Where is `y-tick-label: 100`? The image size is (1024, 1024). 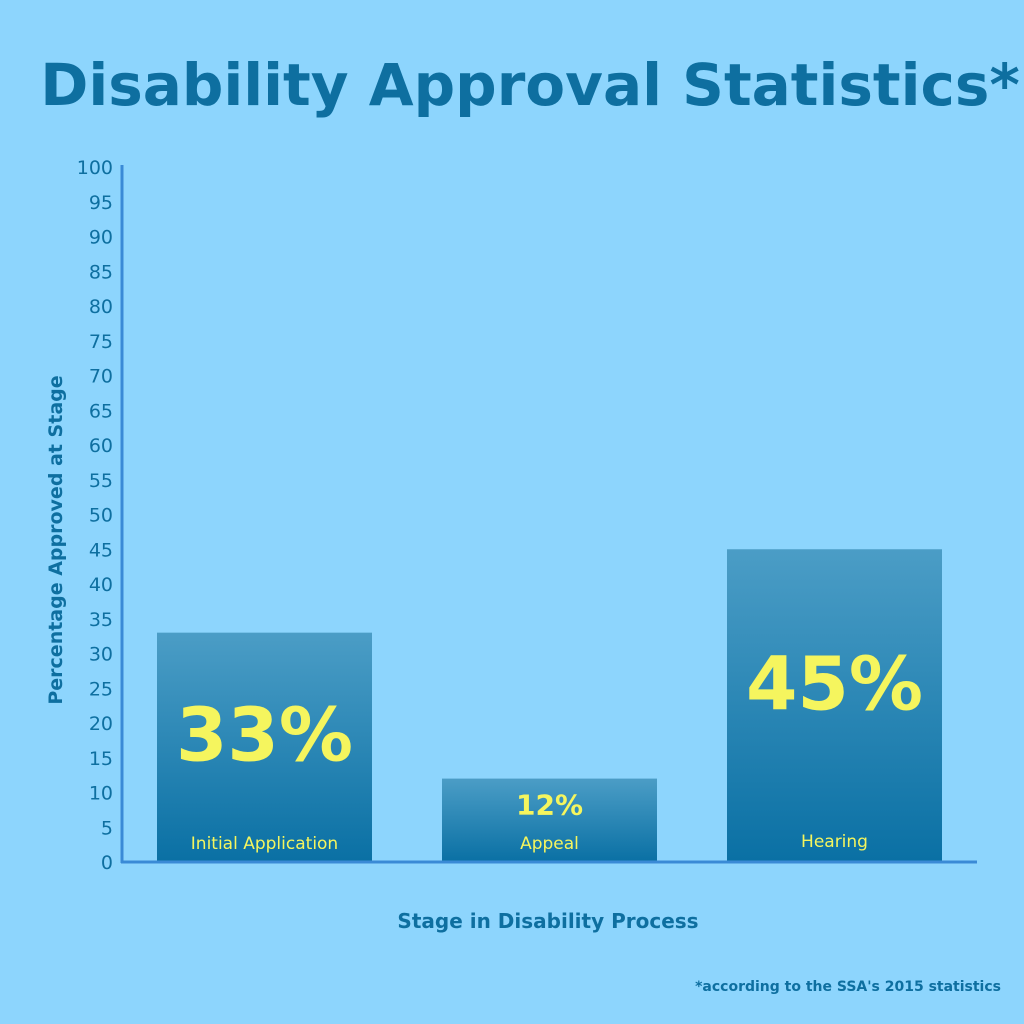
y-tick-label: 100 is located at coordinates (95, 168).